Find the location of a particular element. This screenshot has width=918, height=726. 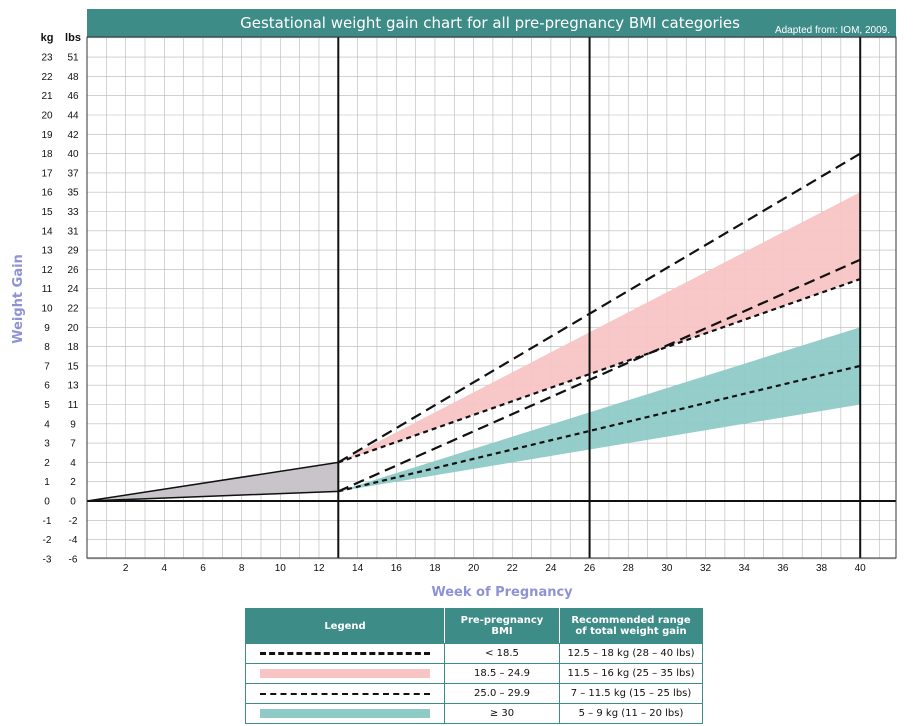

x-tick-label: 26 is located at coordinates (590, 568).